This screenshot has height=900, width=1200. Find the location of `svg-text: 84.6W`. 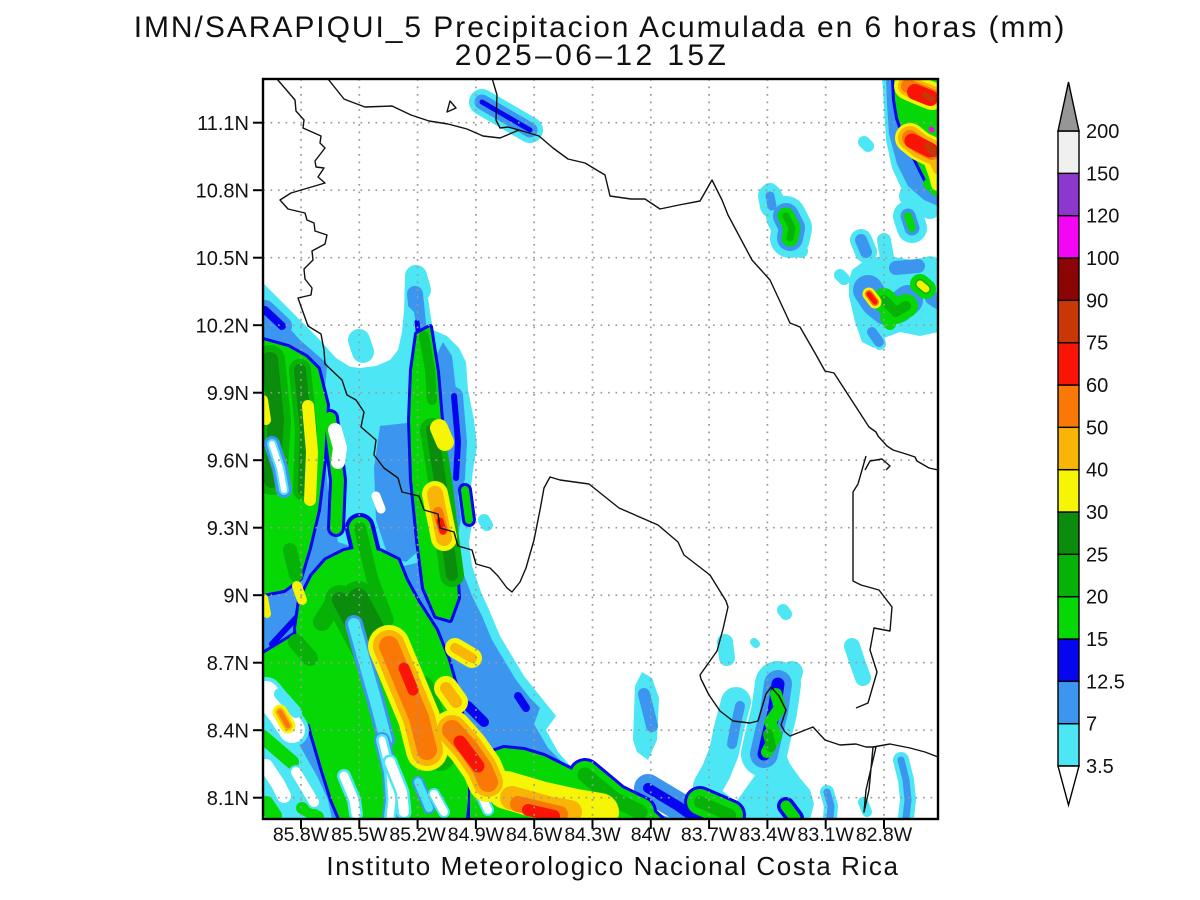

svg-text: 84.6W is located at coordinates (534, 835).